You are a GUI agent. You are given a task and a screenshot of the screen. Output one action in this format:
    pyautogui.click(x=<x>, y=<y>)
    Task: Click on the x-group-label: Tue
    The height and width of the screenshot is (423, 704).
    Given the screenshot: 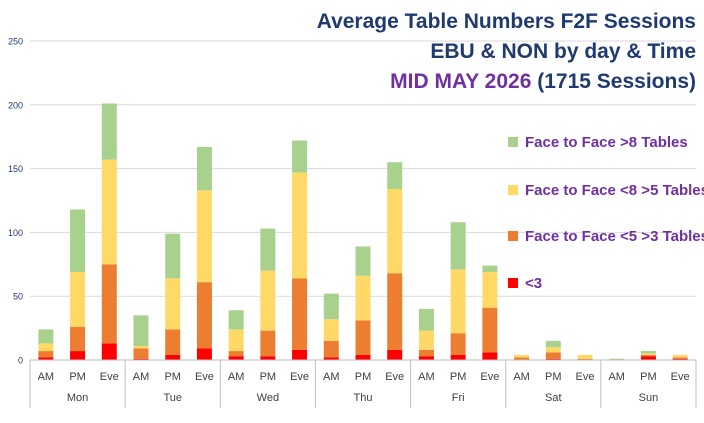 What is the action you would take?
    pyautogui.click(x=172, y=398)
    